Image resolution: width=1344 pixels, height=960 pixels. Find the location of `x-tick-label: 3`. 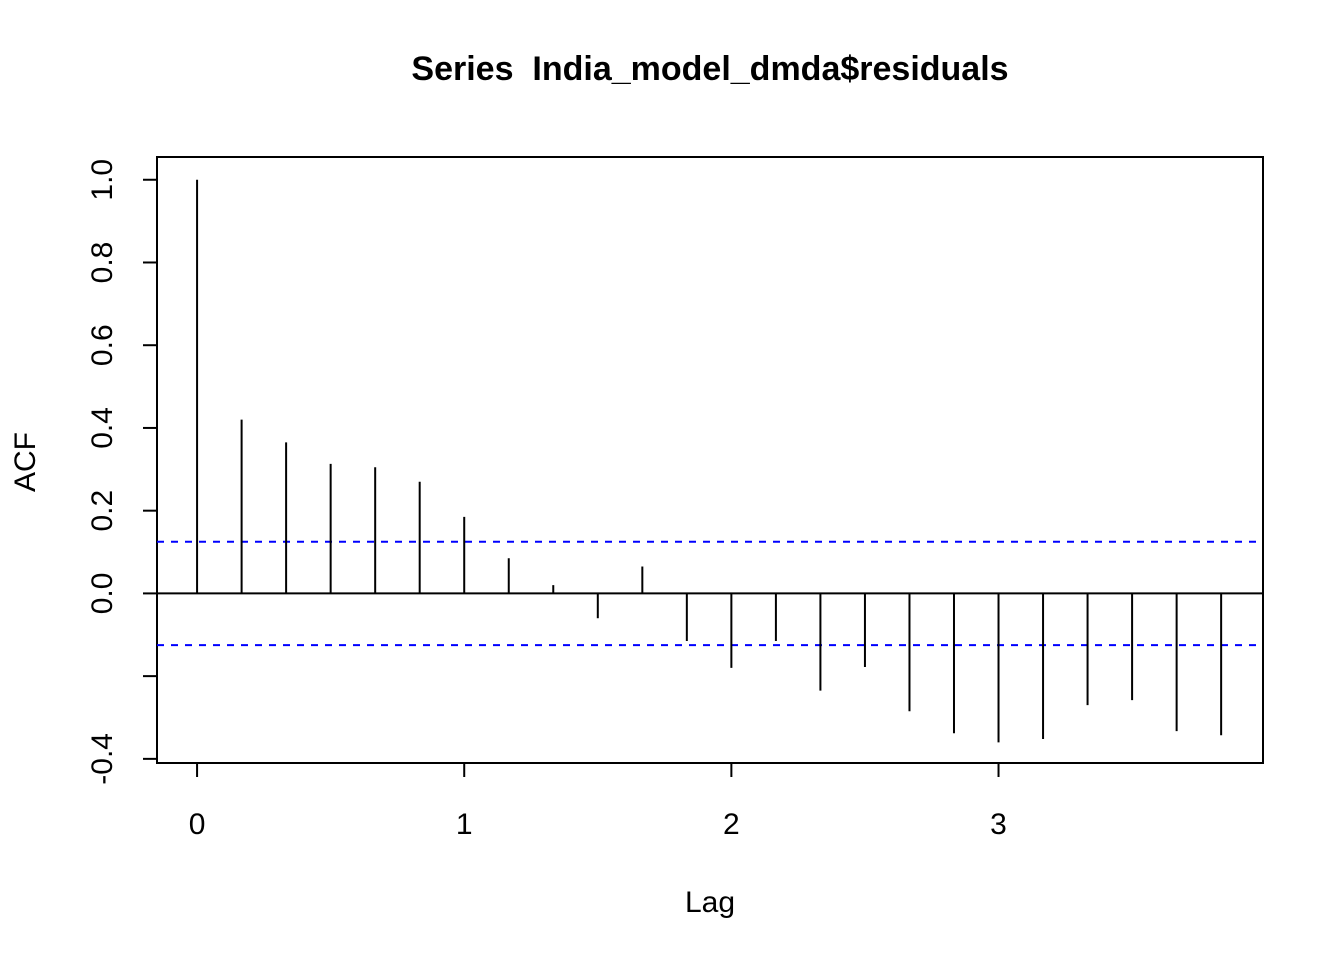

x-tick-label: 3 is located at coordinates (998, 824).